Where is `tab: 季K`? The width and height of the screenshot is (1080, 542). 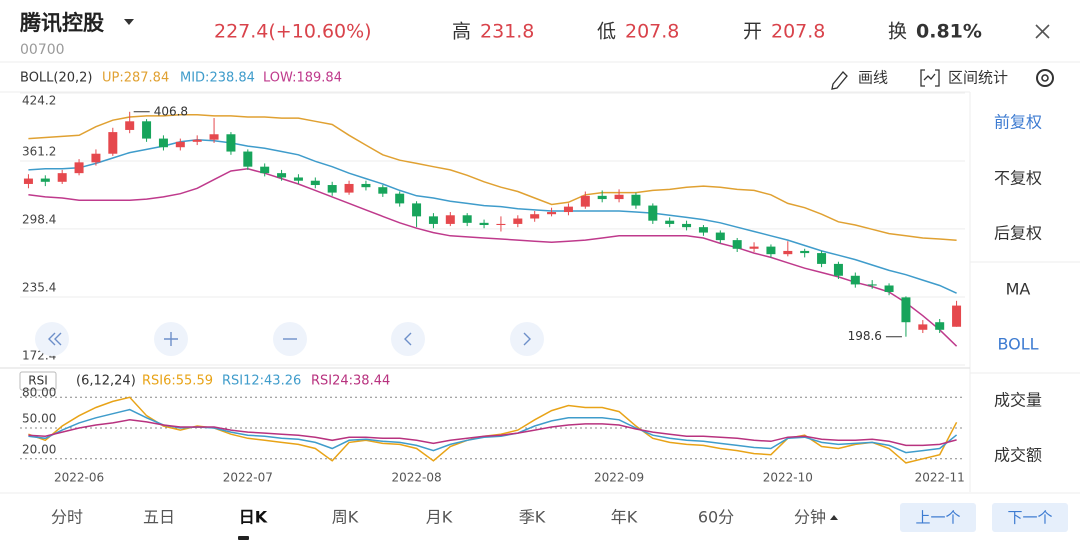
tab: 季K is located at coordinates (532, 517).